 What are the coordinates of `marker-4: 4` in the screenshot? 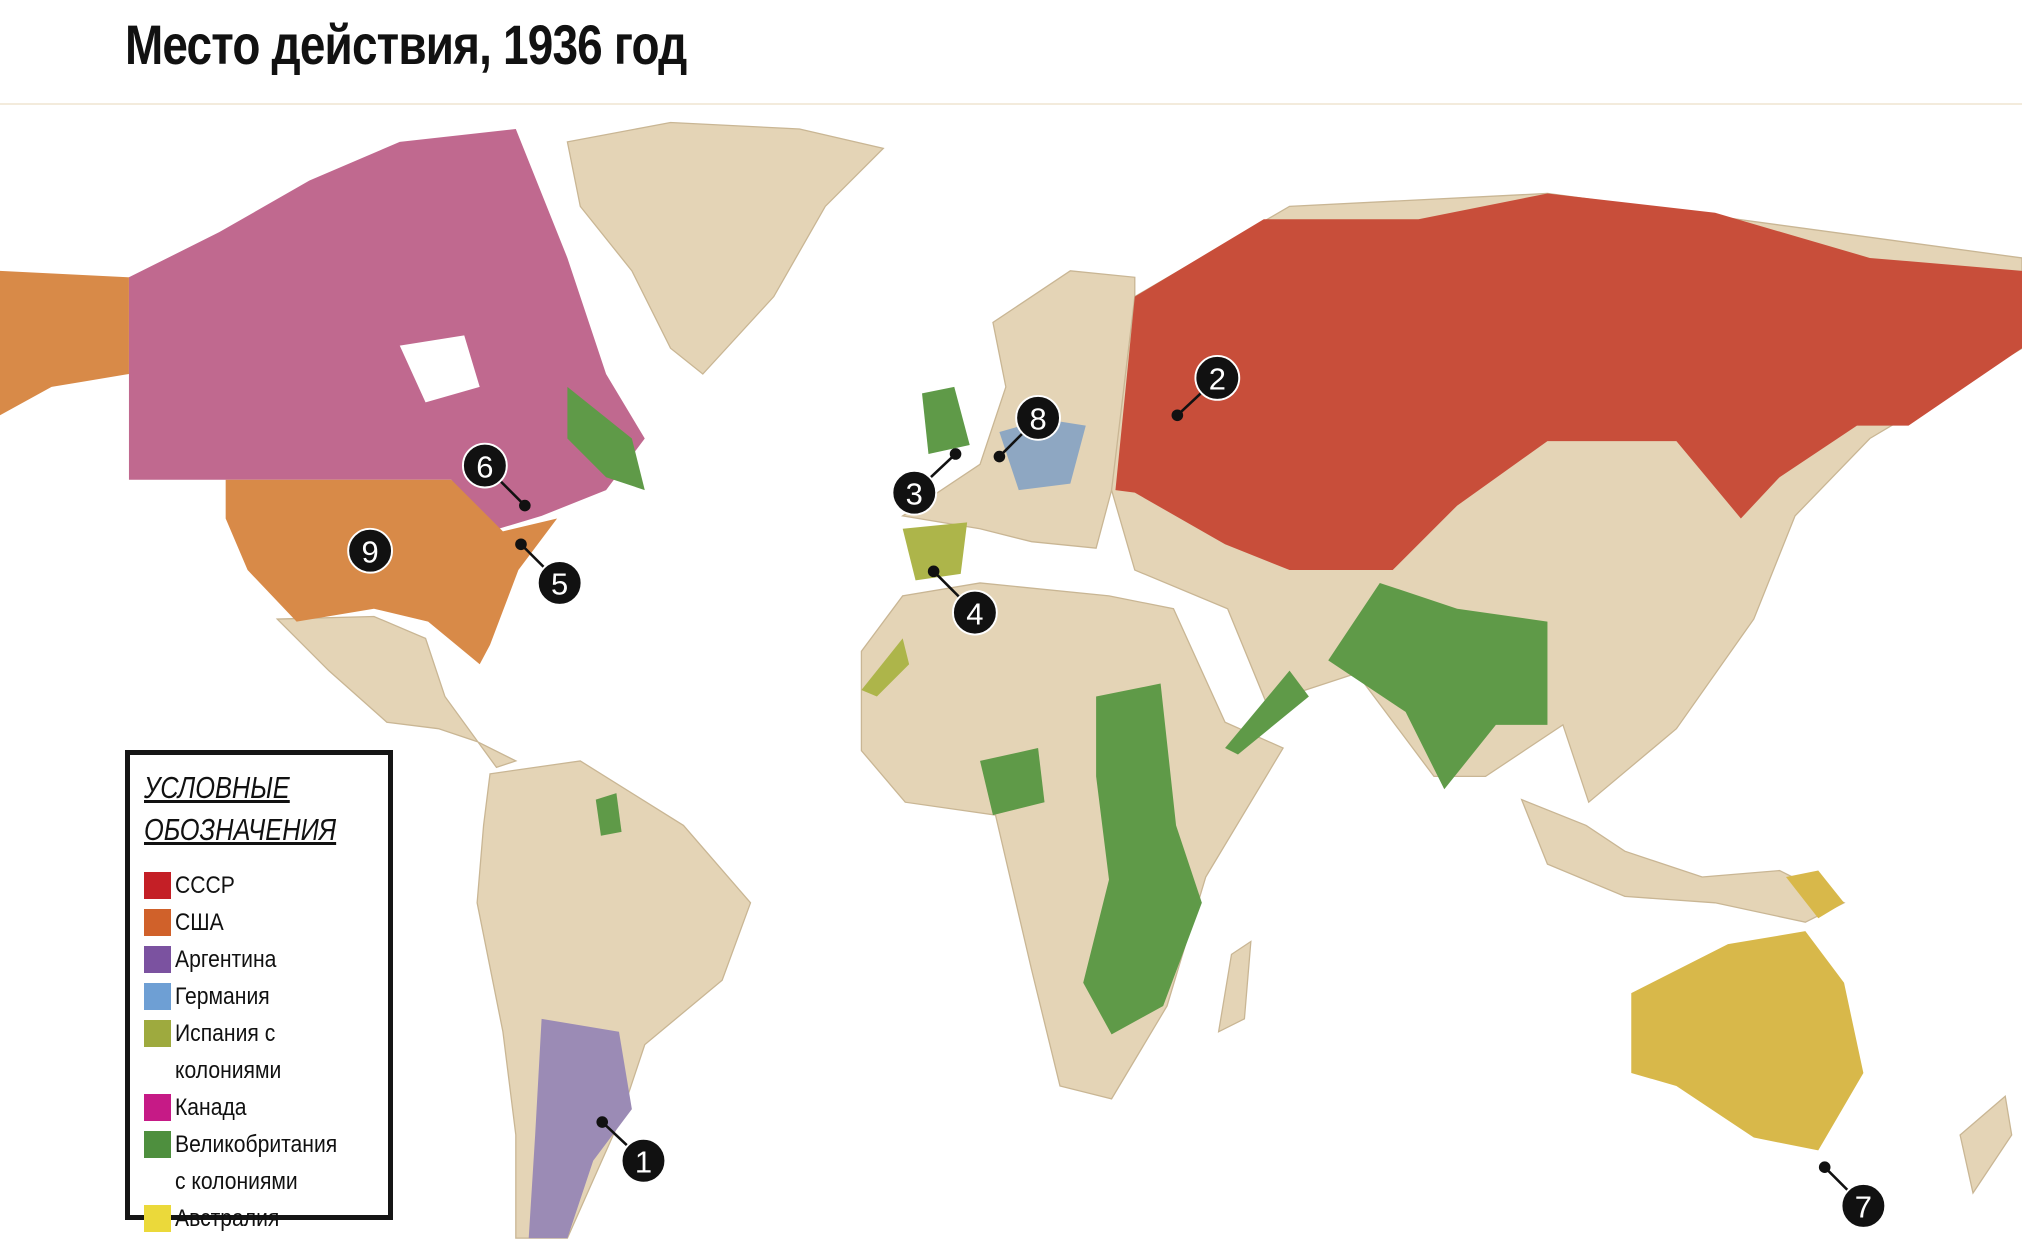 It's located at (962, 600).